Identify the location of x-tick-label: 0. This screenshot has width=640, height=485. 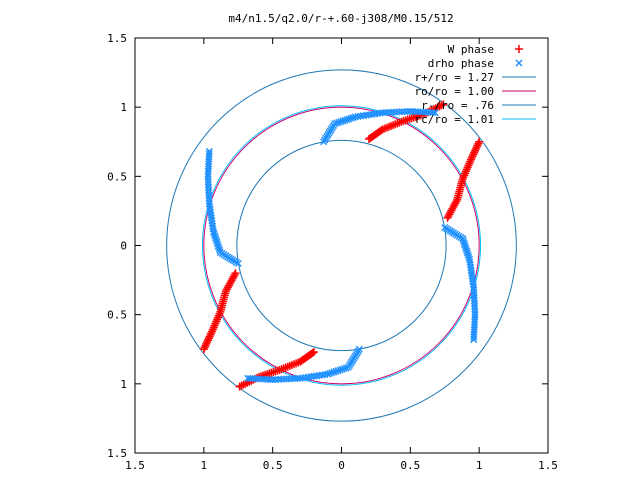
(341, 465).